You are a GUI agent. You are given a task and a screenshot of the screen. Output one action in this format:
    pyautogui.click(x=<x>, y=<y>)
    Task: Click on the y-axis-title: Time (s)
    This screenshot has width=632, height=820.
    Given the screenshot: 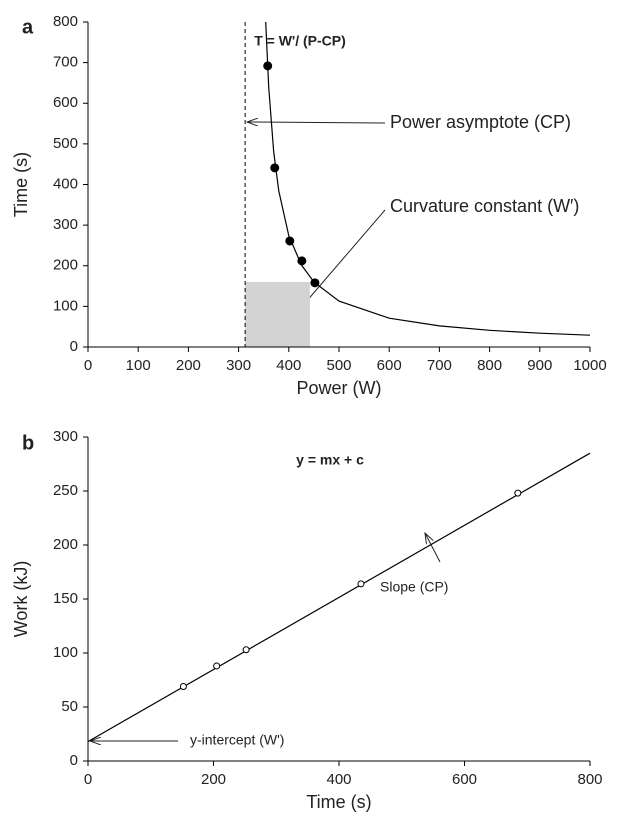 What is the action you would take?
    pyautogui.click(x=21, y=184)
    